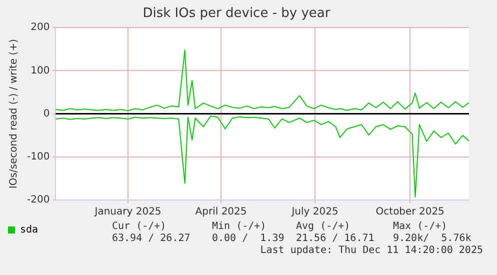 The height and width of the screenshot is (275, 497). What do you see at coordinates (420, 226) in the screenshot?
I see `text: Max (-/+)` at bounding box center [420, 226].